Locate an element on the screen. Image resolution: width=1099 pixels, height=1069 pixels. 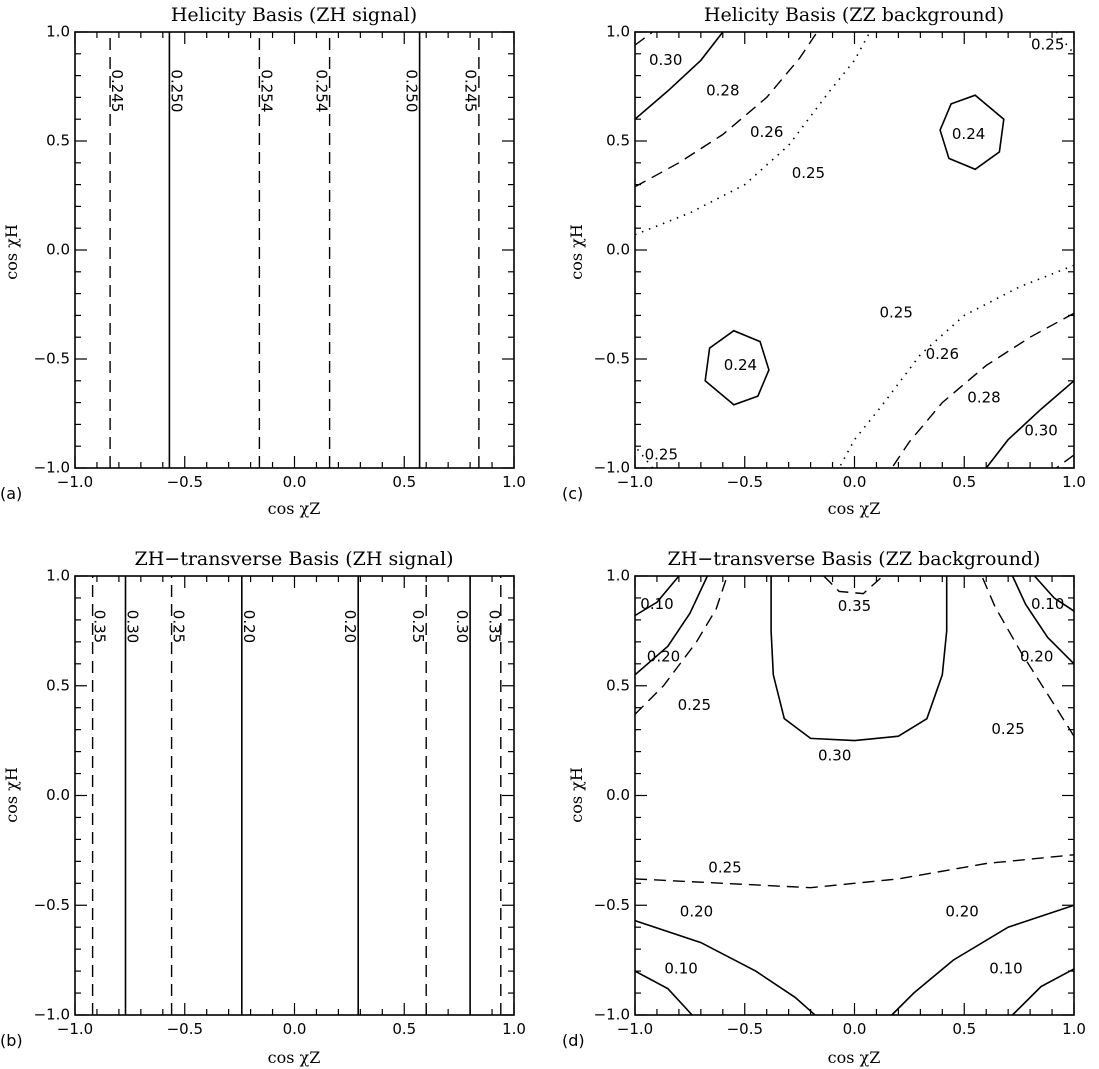
panel-title: Helicity Basis (ZZ background) is located at coordinates (854, 15).